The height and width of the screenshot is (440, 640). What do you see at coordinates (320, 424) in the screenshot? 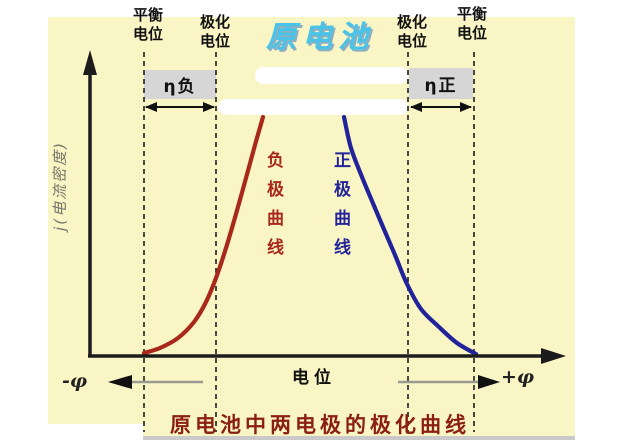
I see `figure-caption: 原电池中两电极的极化曲线` at bounding box center [320, 424].